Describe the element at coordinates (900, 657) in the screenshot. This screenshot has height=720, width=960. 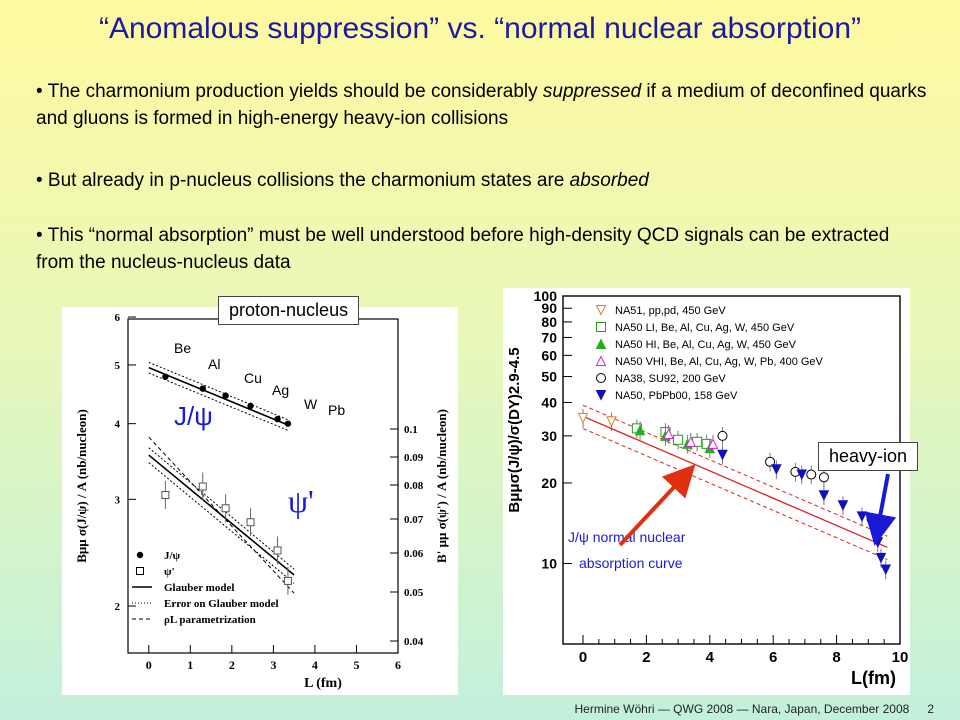
I see `AA-x-tick-label: 10` at that location.